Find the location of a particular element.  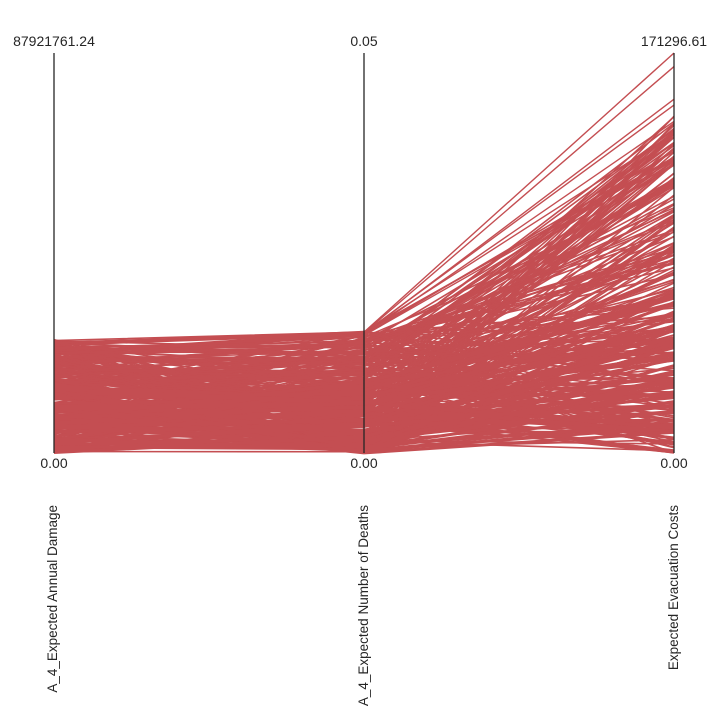

axis-3-min-label: 0.00 is located at coordinates (673, 463).